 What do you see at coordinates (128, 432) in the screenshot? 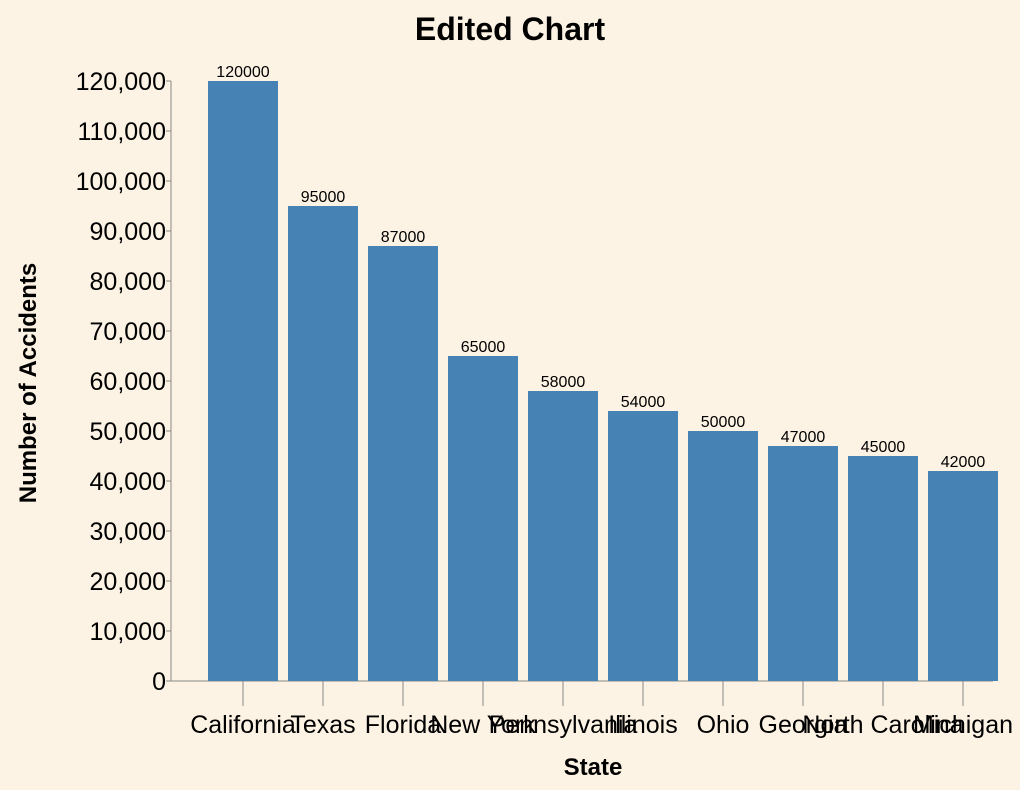
I see `y-tick-label: 50,000` at bounding box center [128, 432].